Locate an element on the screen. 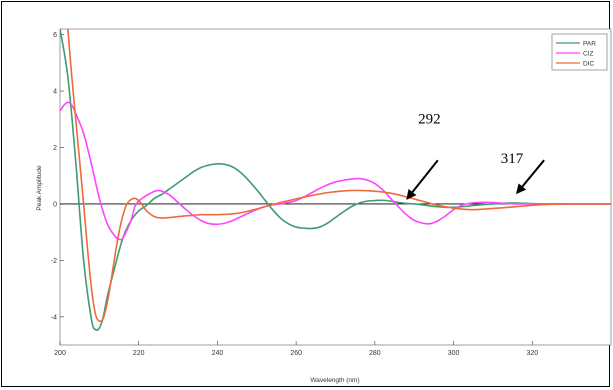 The width and height of the screenshot is (613, 390). x-tick-label: 320 is located at coordinates (532, 353).